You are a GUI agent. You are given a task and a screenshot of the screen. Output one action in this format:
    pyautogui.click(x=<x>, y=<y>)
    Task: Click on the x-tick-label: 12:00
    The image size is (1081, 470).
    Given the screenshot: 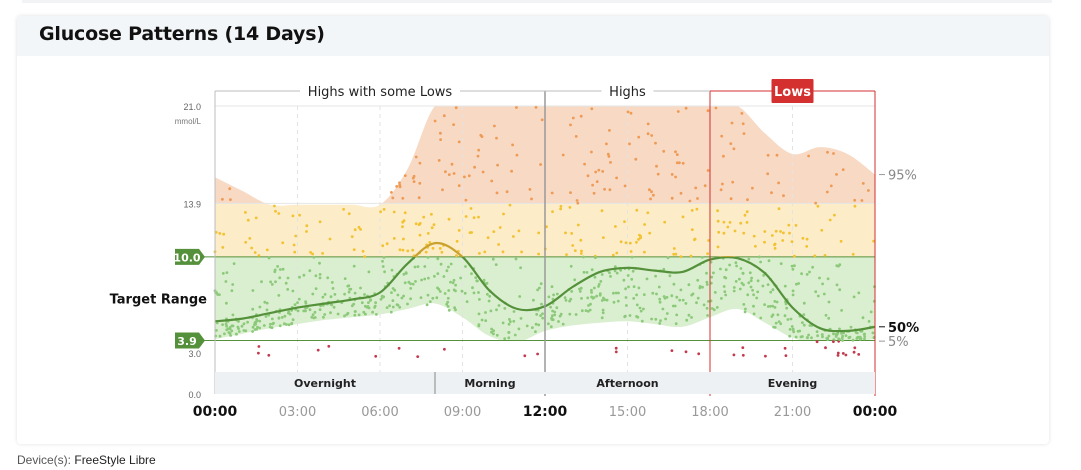 What is the action you would take?
    pyautogui.click(x=545, y=412)
    